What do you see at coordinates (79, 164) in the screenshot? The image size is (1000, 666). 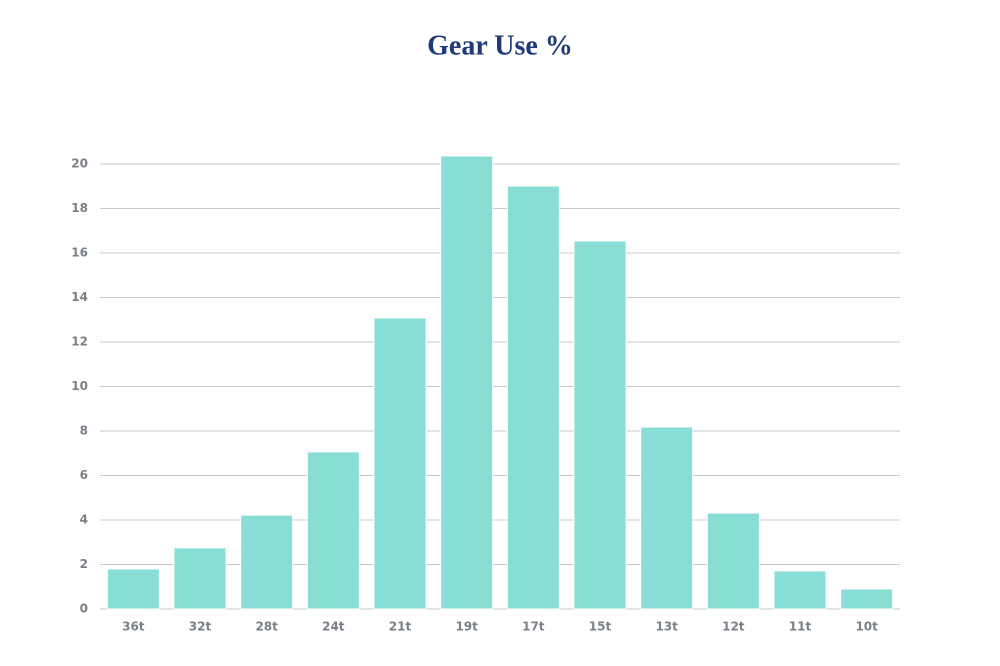 I see `y-tick-label: 20` at bounding box center [79, 164].